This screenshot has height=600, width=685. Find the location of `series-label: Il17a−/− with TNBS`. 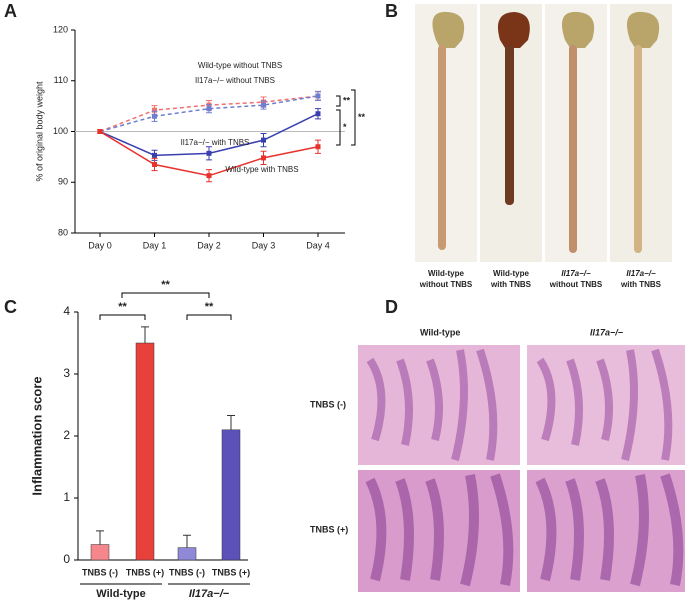

series-label: Il17a−/− with TNBS is located at coordinates (215, 142).